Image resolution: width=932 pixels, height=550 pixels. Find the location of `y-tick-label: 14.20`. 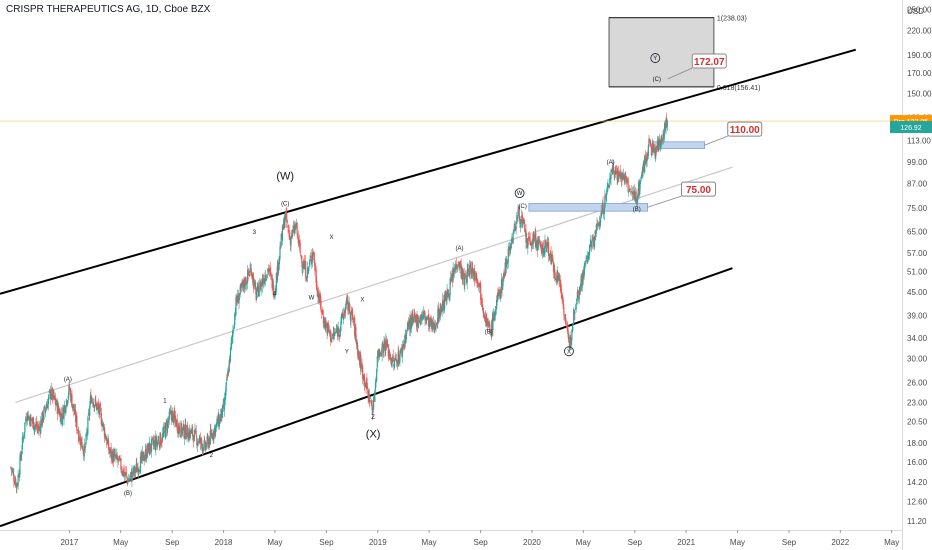

y-tick-label: 14.20 is located at coordinates (917, 482).